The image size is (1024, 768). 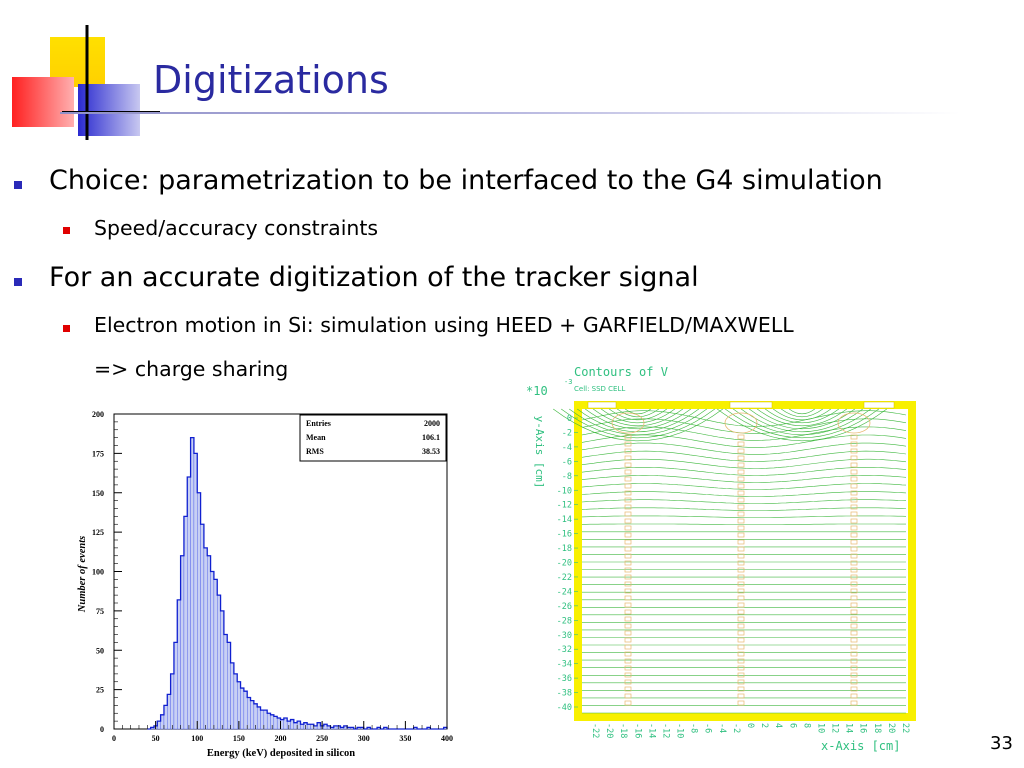 I want to click on x-tick-label: -22, so click(x=595, y=730).